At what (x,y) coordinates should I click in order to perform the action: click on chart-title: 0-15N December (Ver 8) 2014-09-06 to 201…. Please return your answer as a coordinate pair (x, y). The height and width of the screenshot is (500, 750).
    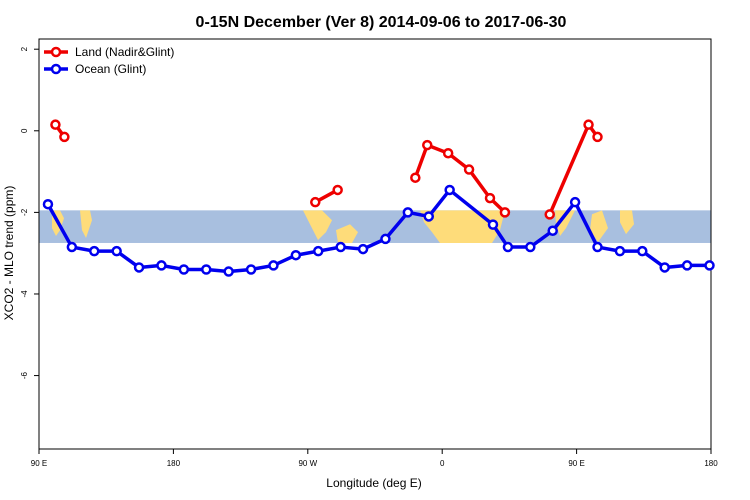
    Looking at the image, I should click on (381, 22).